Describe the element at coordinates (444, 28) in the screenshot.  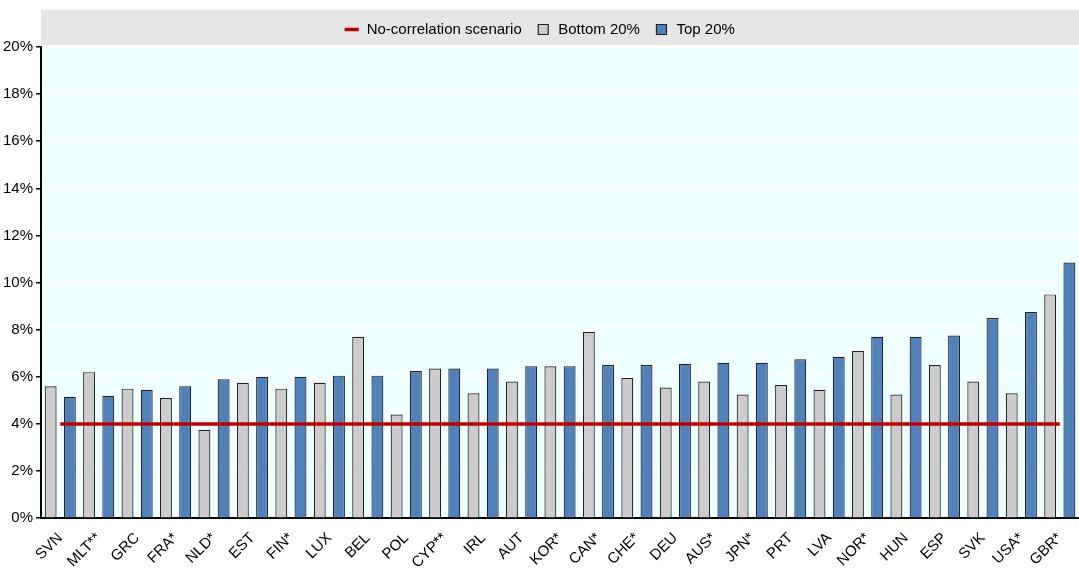
I see `legend-label: No-correlation scenario` at that location.